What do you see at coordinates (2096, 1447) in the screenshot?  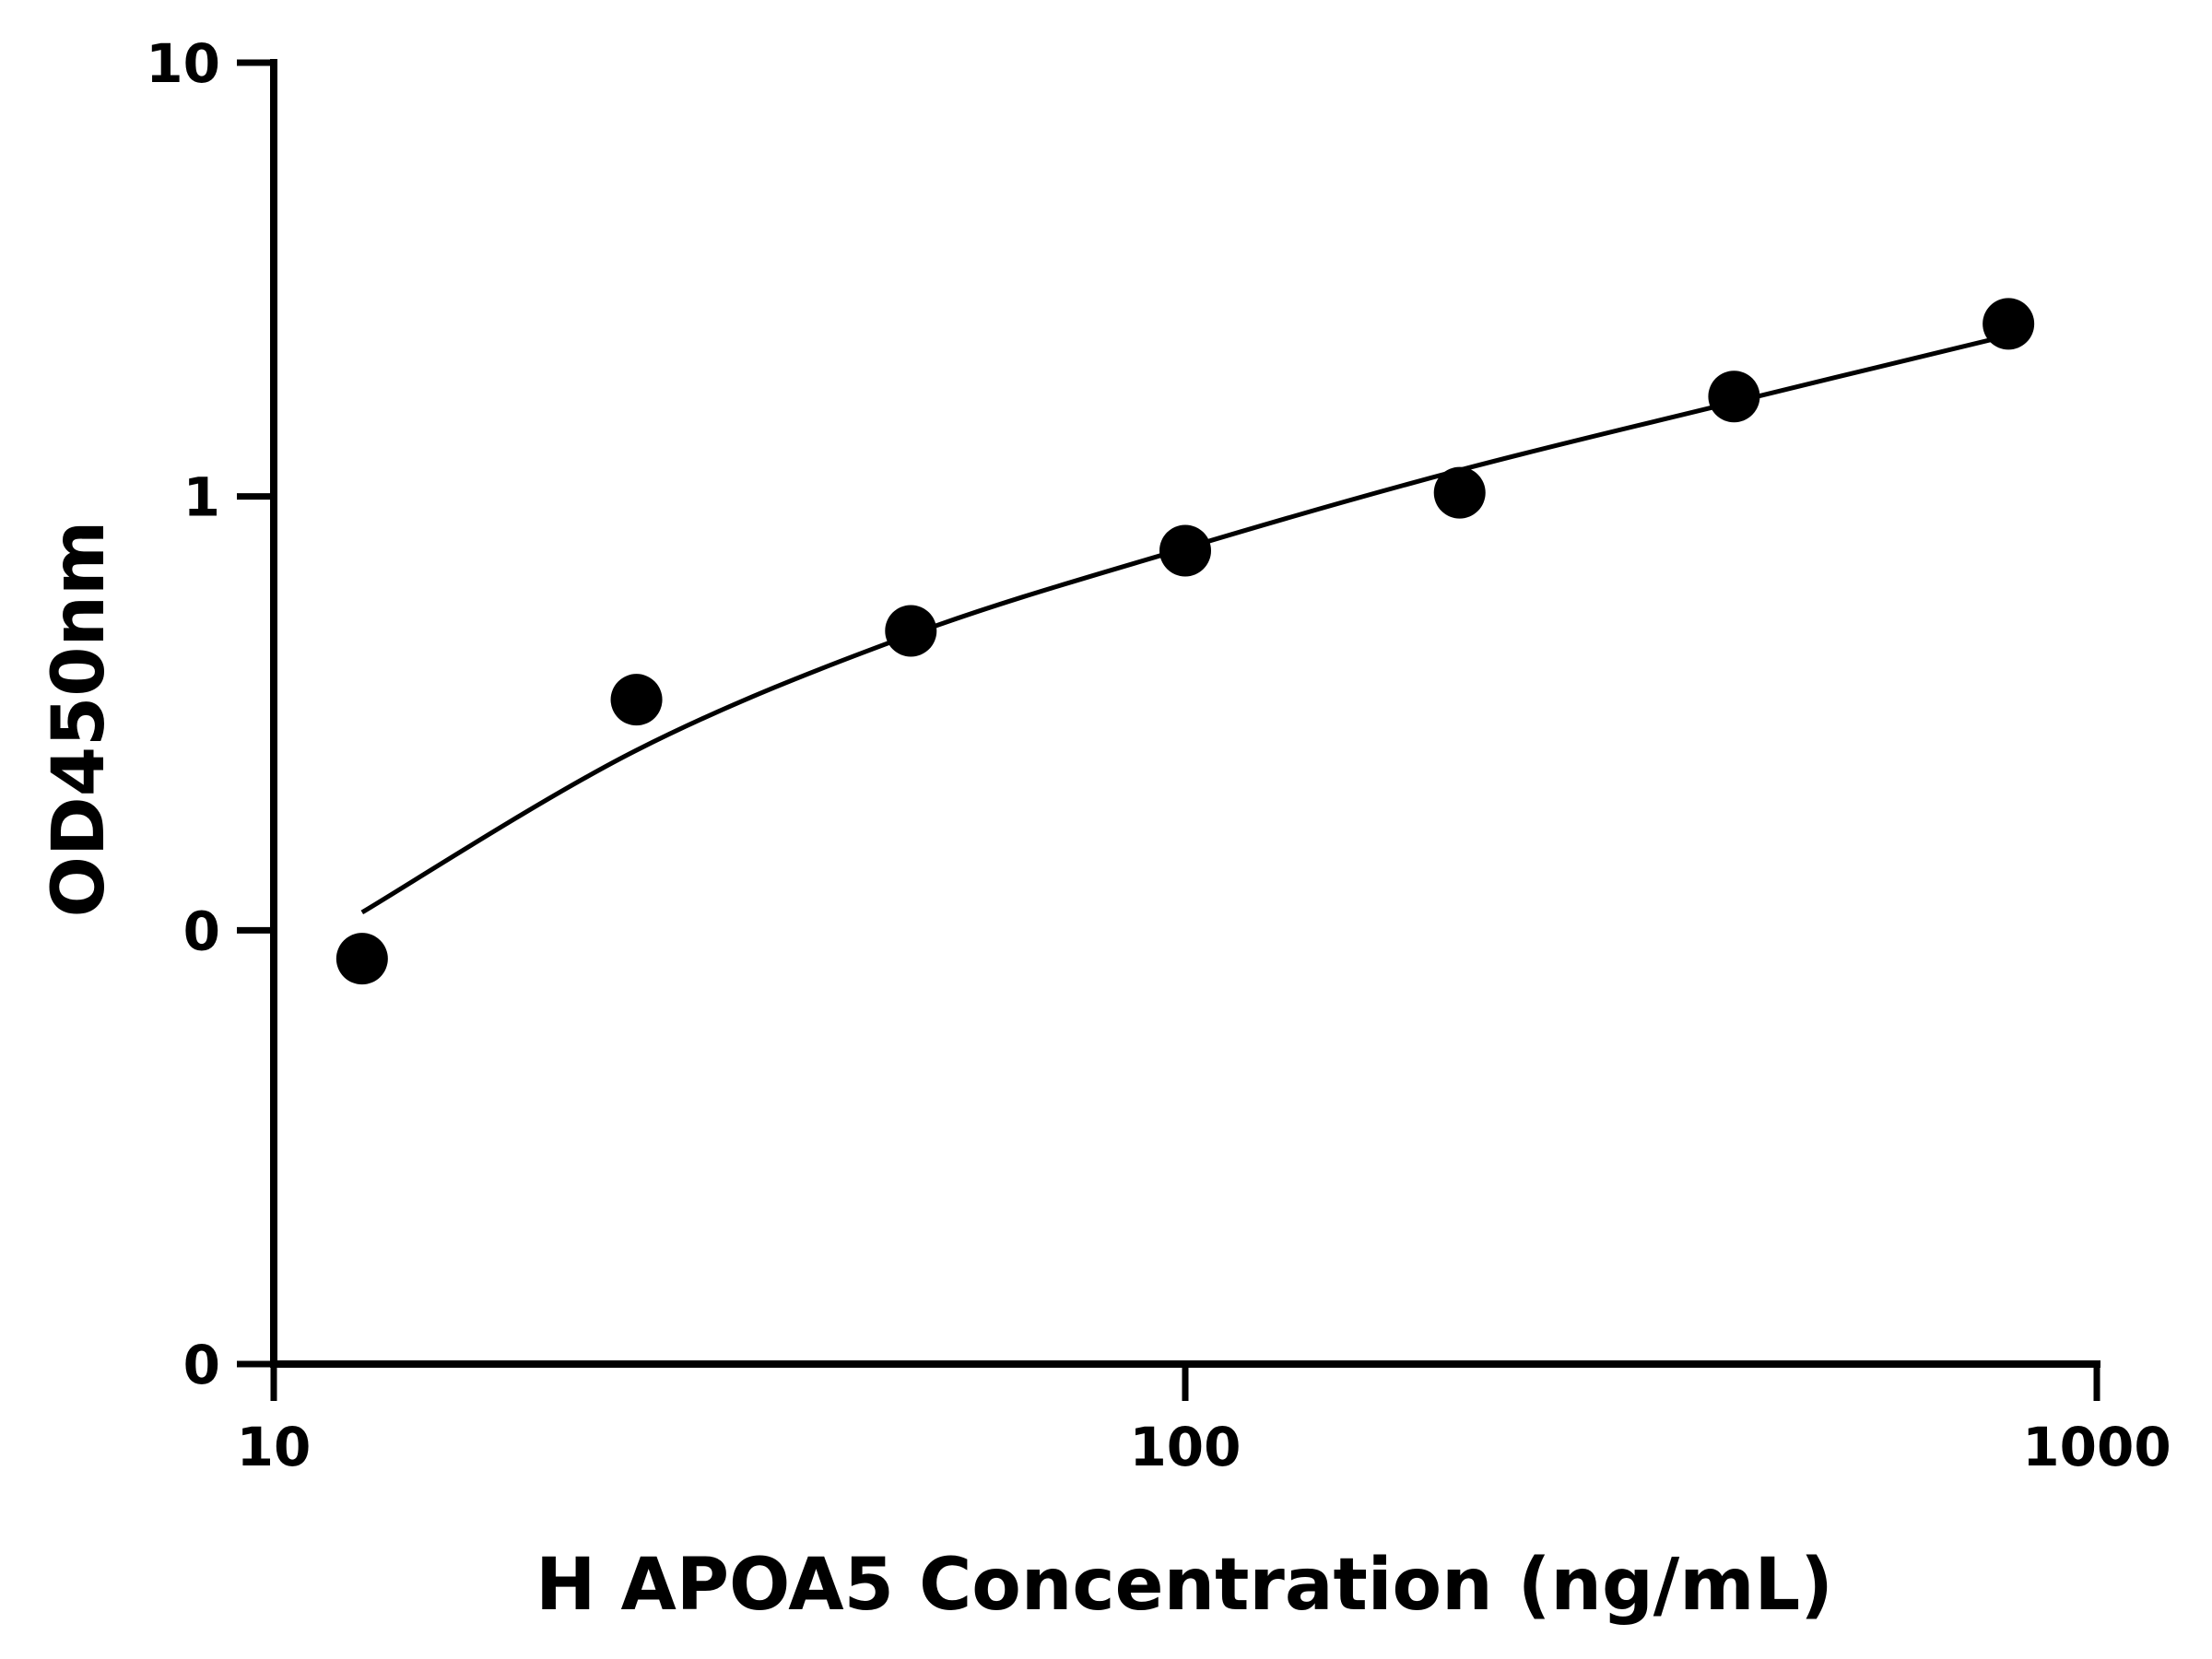 I see `x-tick-label: 1000` at bounding box center [2096, 1447].